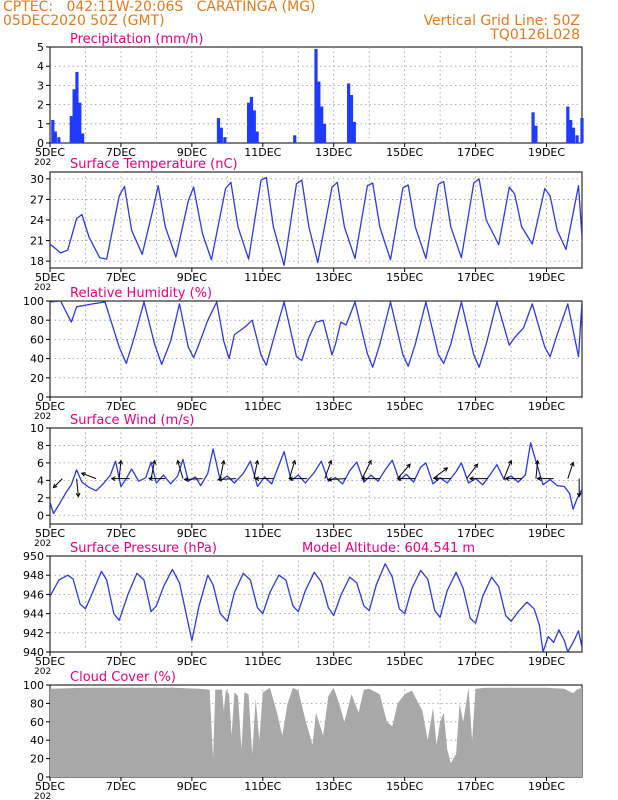  I want to click on y-tick-label: 80, so click(37, 703).